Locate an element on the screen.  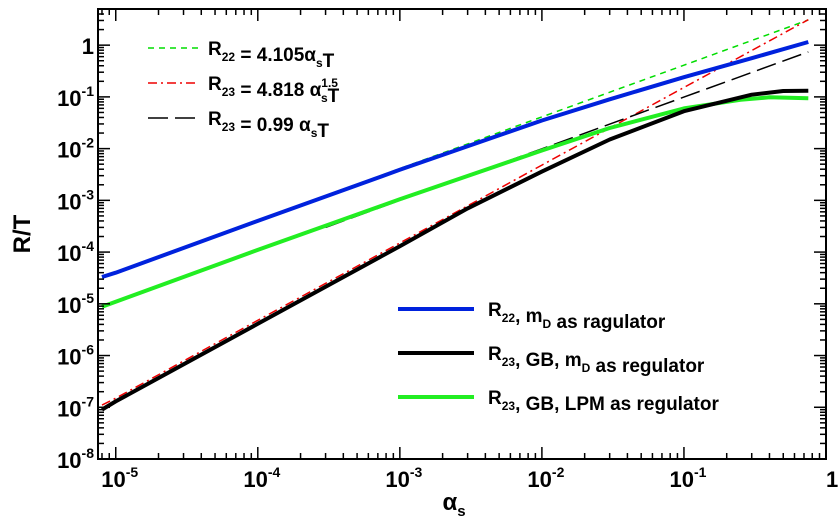
legend-entry-r22_fit: R22 = 4.105αsT is located at coordinates (241, 55).